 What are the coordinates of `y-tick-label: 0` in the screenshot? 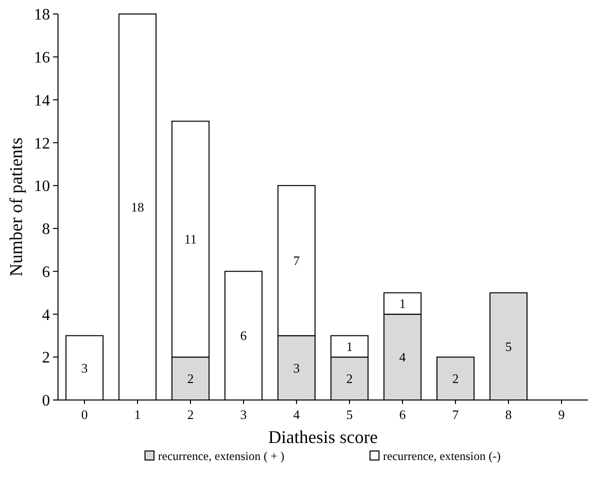 It's located at (46, 401).